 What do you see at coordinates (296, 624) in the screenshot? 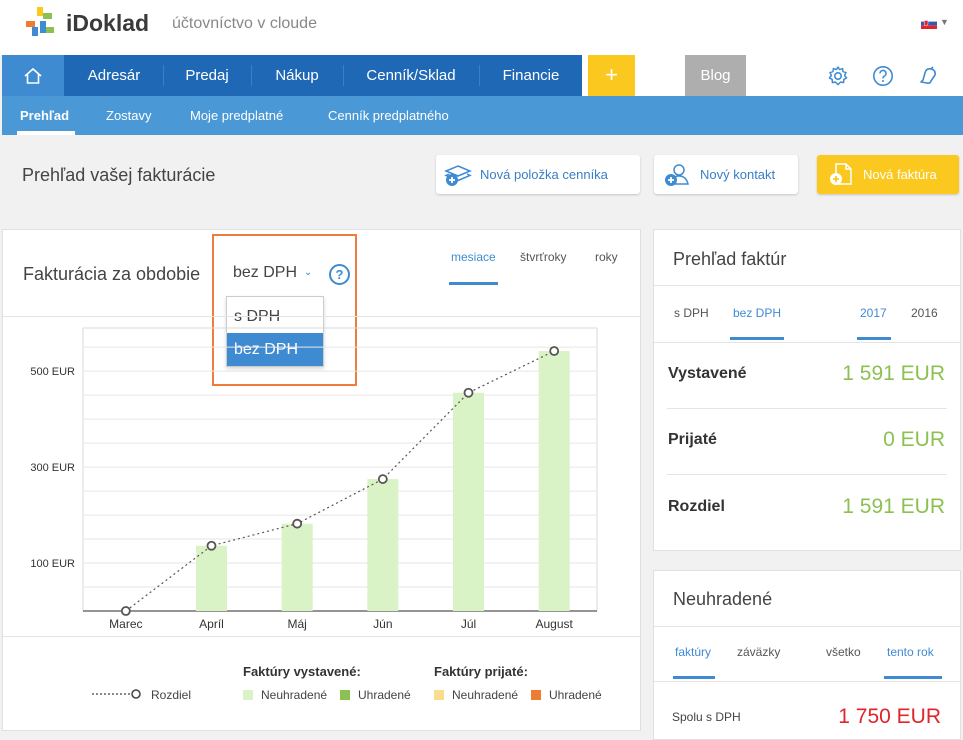
I see `x-tick-label: Máj` at bounding box center [296, 624].